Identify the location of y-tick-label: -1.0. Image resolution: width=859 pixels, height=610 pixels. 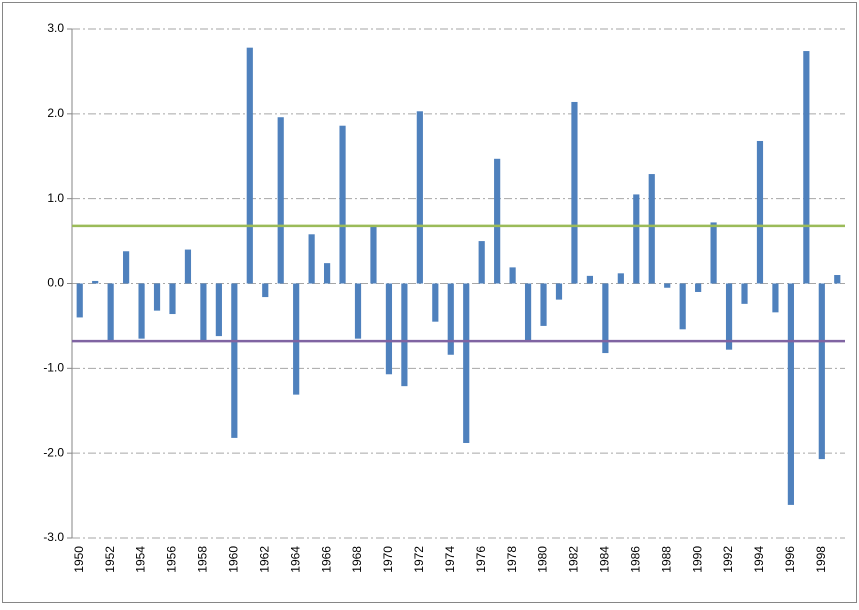
(53, 368).